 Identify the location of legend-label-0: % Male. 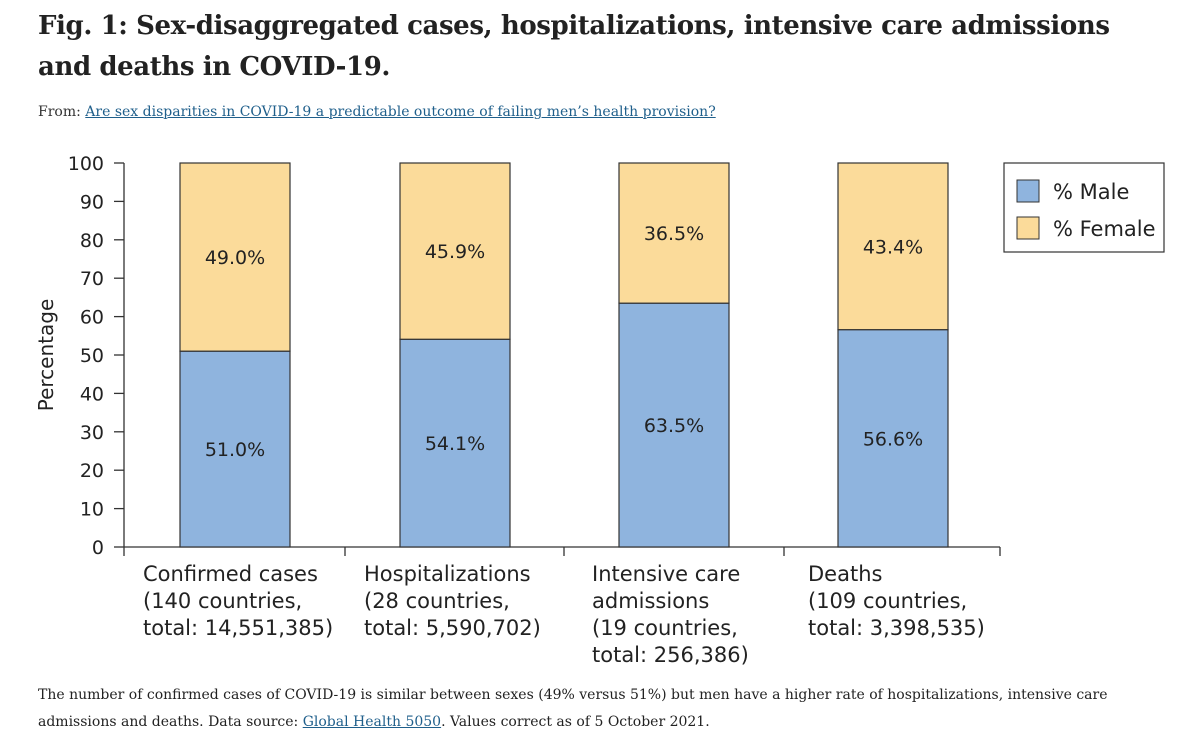
(1091, 192).